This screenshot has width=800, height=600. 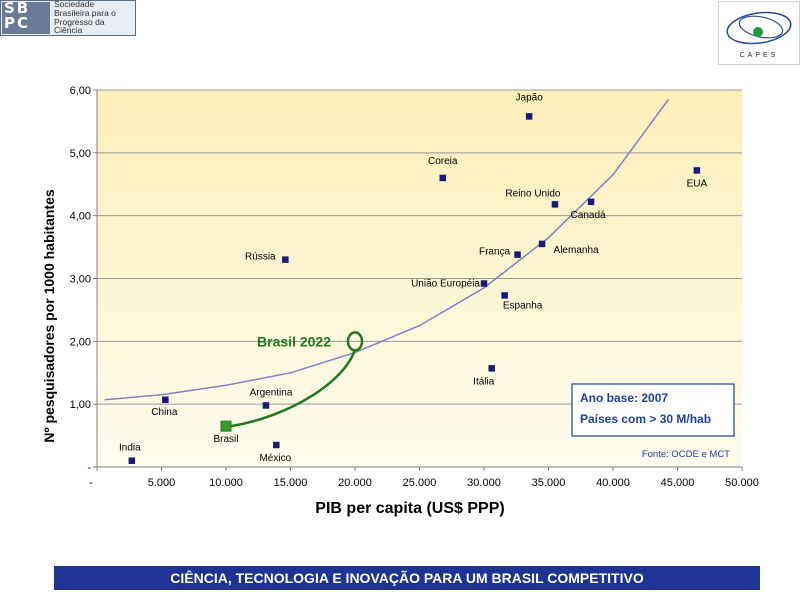 I want to click on x-tick-label: 10.000, so click(x=226, y=483).